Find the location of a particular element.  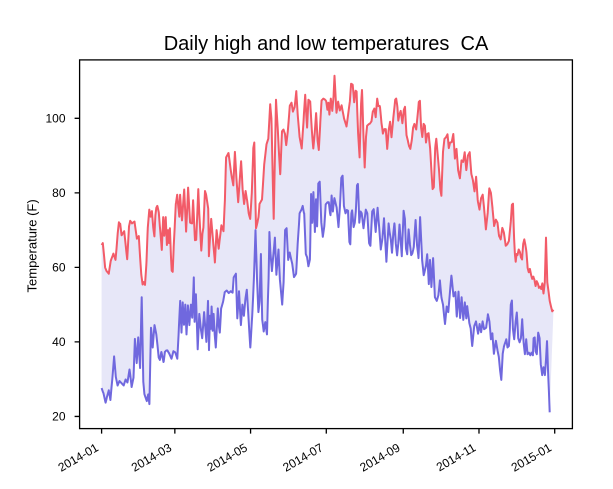

svg-text: 60 is located at coordinates (59, 268).